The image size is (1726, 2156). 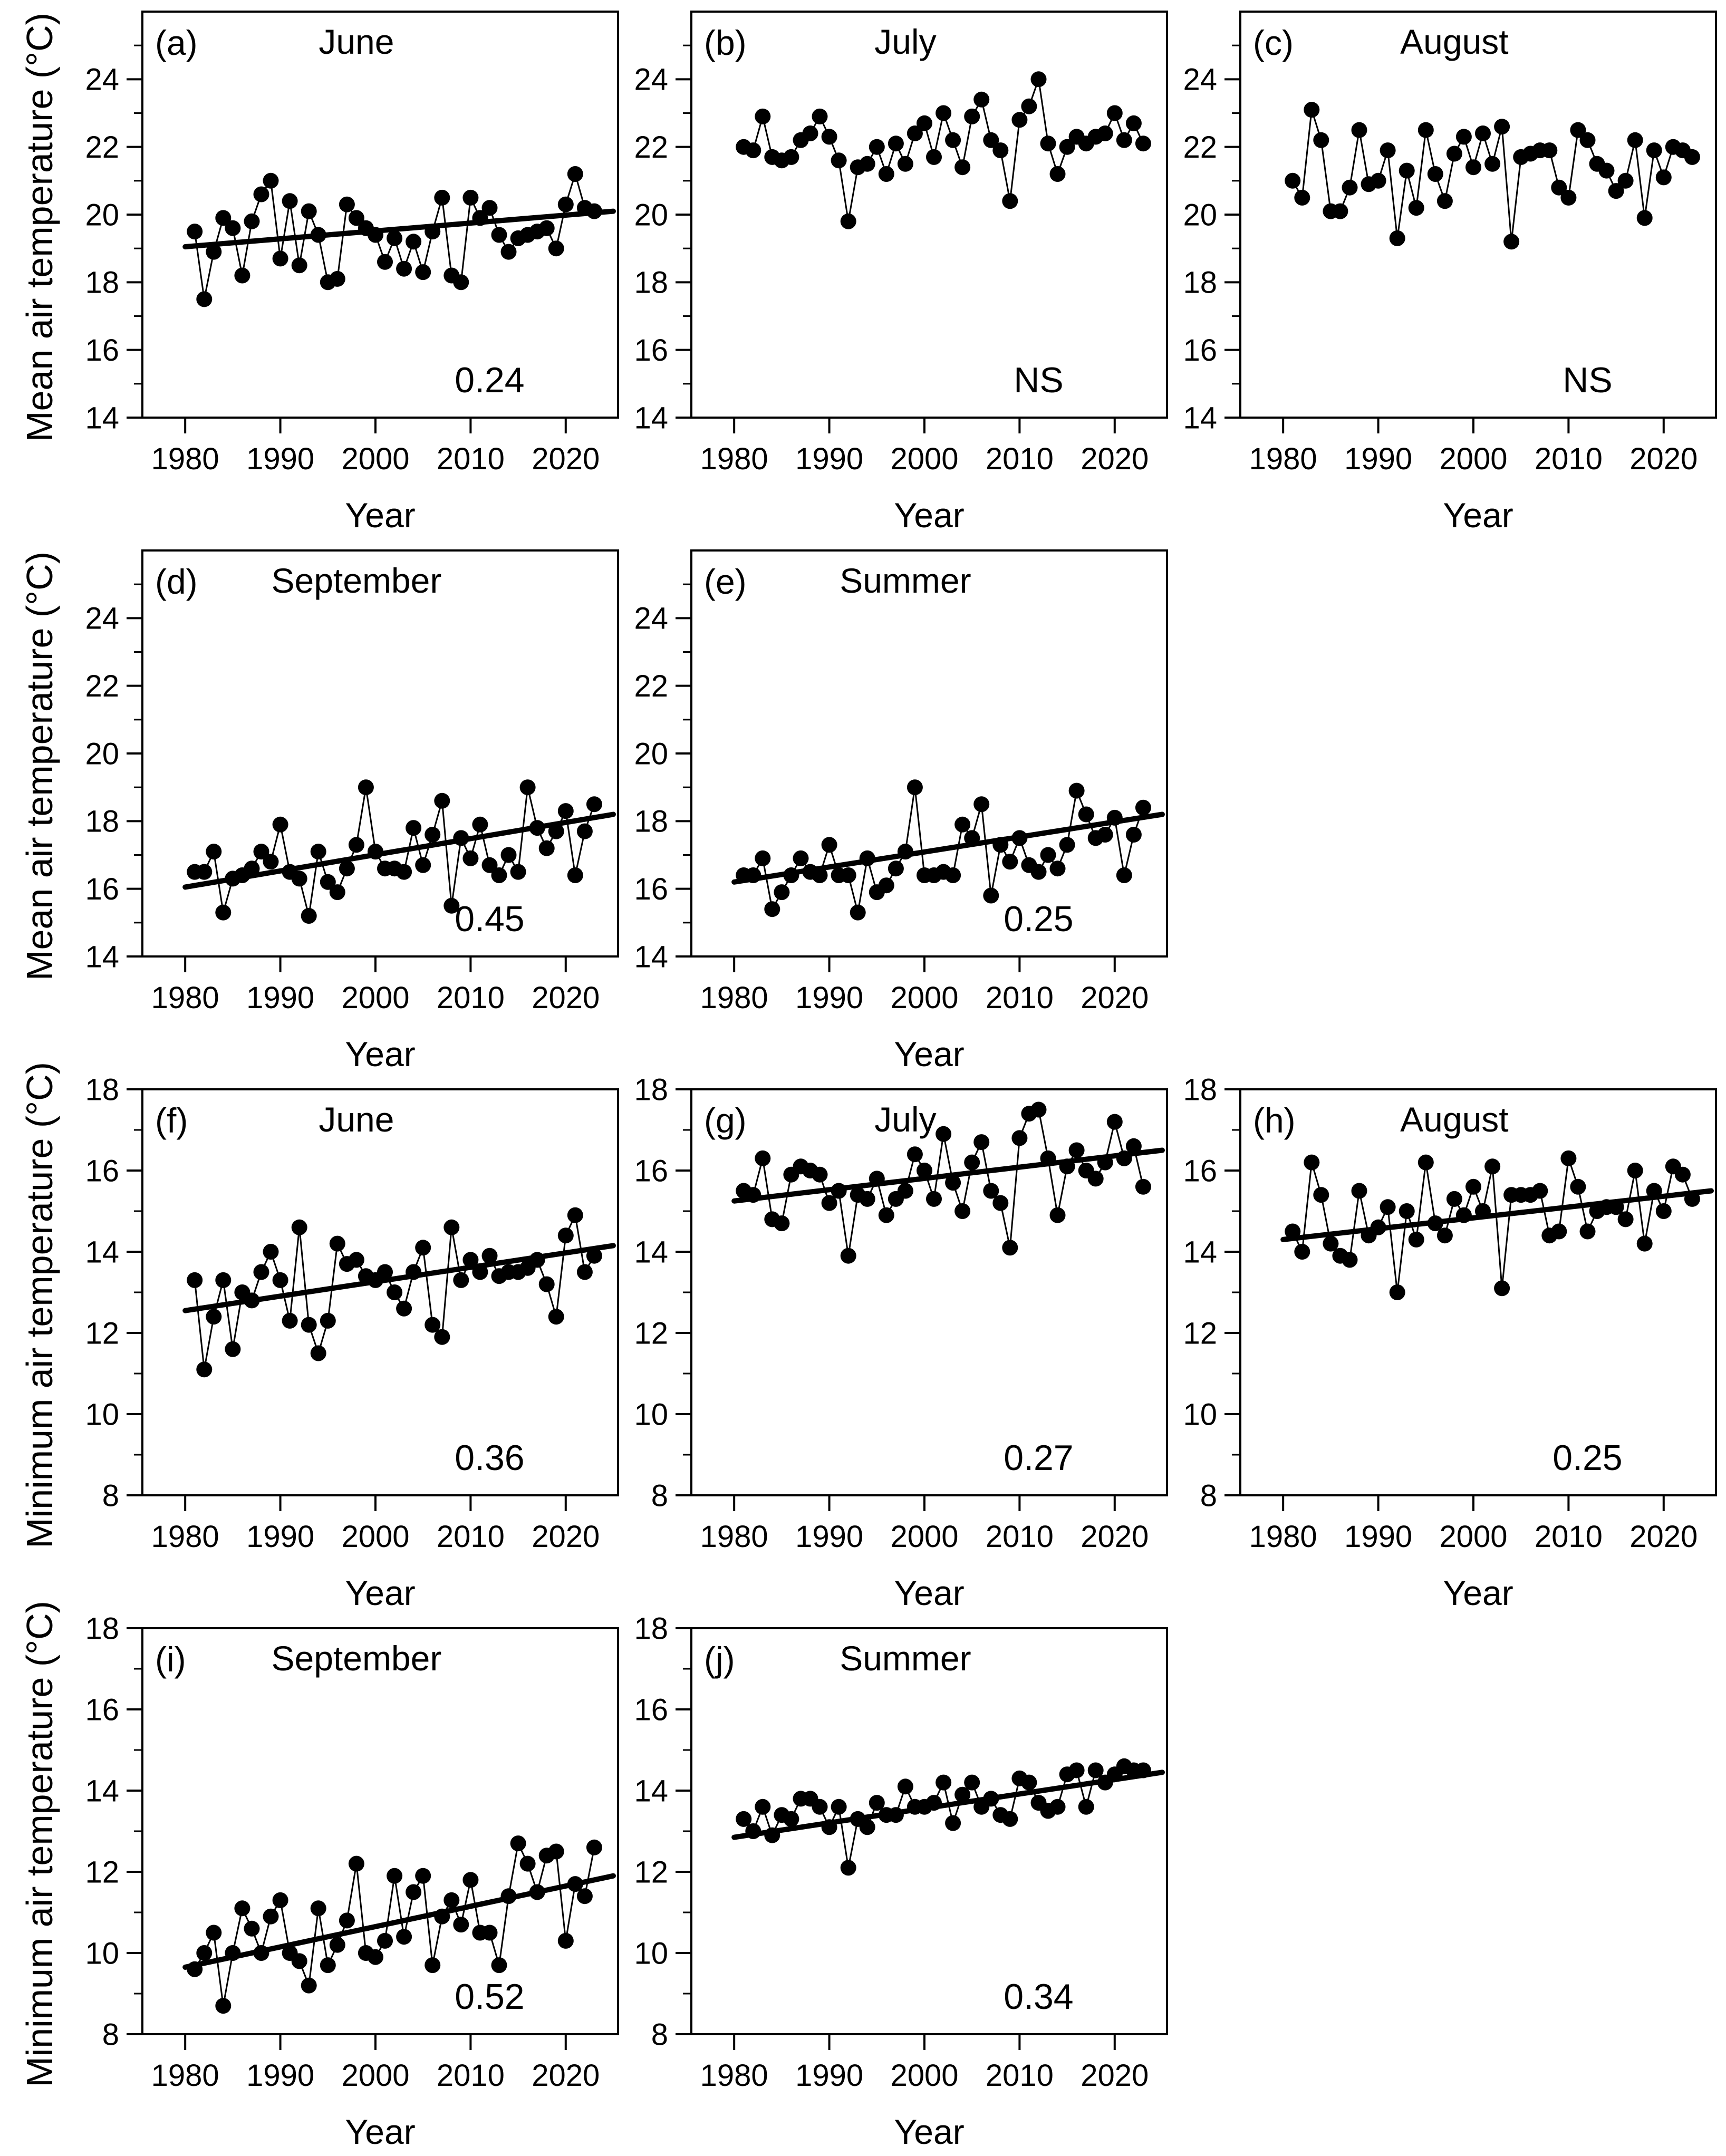 What do you see at coordinates (734, 1537) in the screenshot?
I see `x-tick-label: 1980` at bounding box center [734, 1537].